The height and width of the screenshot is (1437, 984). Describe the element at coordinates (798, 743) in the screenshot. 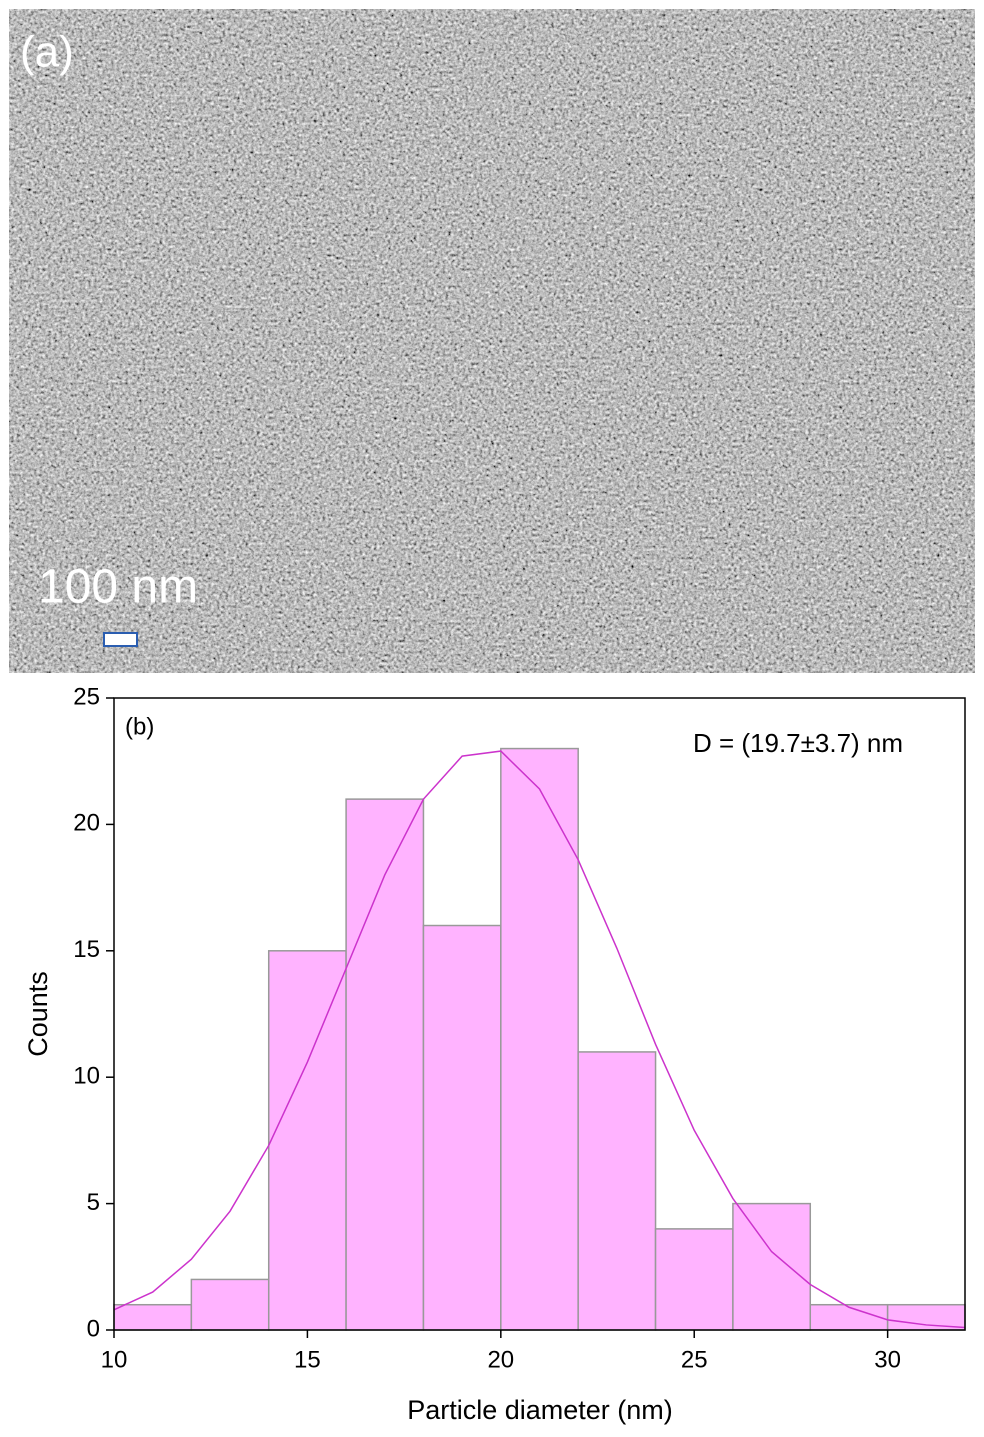

I see `annotation: D = (19.7±3.7) nm` at that location.